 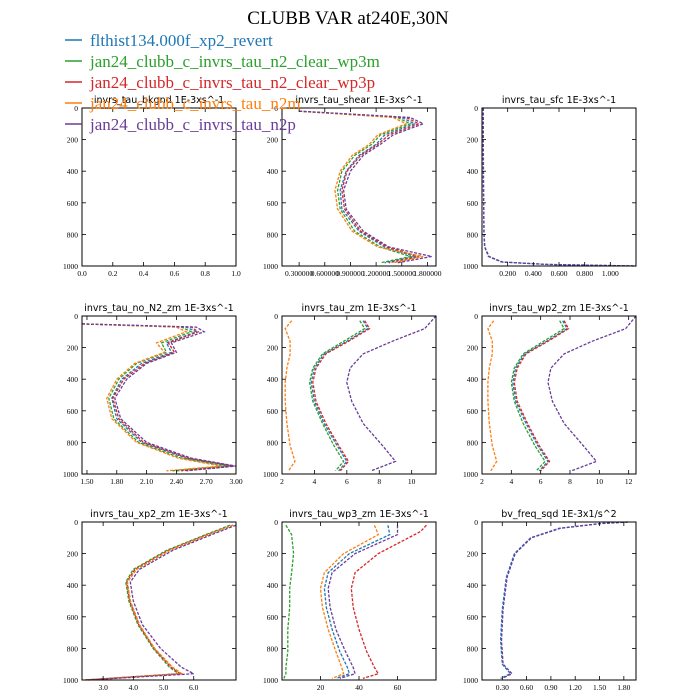 I want to click on x-tick-label: 2, so click(x=282, y=481).